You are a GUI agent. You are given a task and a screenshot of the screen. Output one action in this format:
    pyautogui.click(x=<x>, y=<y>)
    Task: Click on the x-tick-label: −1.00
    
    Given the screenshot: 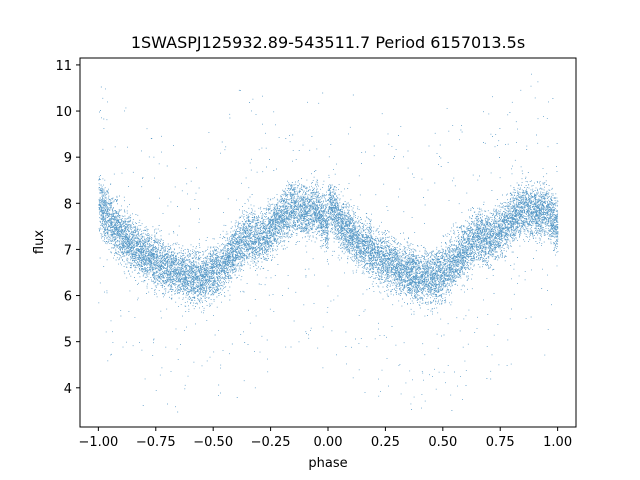 What is the action you would take?
    pyautogui.click(x=98, y=442)
    